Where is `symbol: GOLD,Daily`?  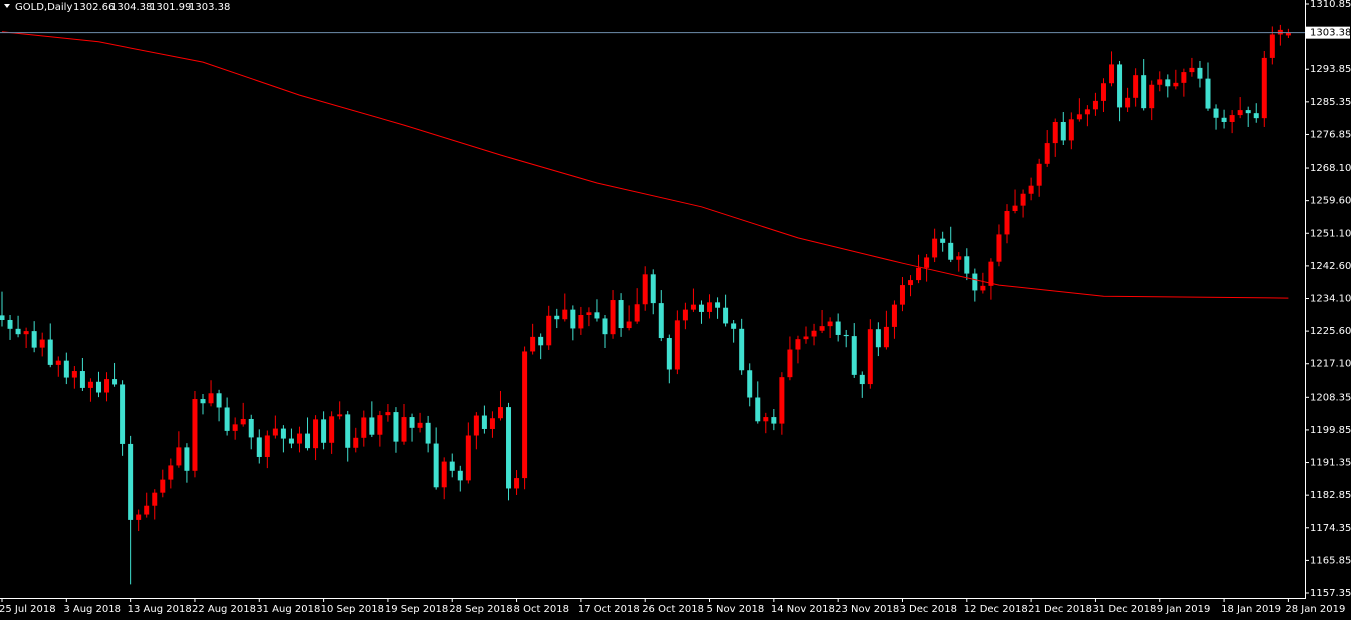
symbol: GOLD,Daily is located at coordinates (43, 7).